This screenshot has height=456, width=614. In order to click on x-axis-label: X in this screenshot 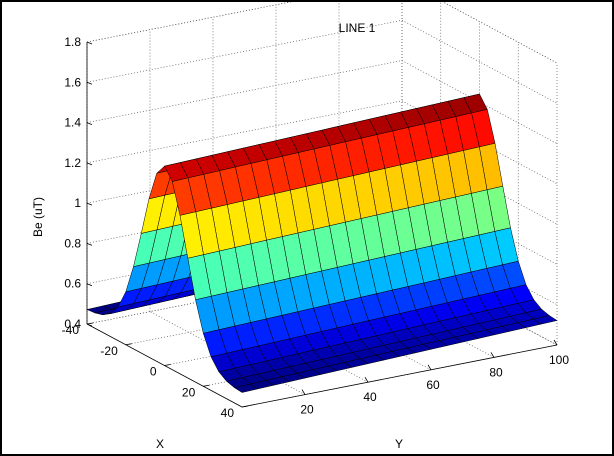, I will do `click(160, 444)`.